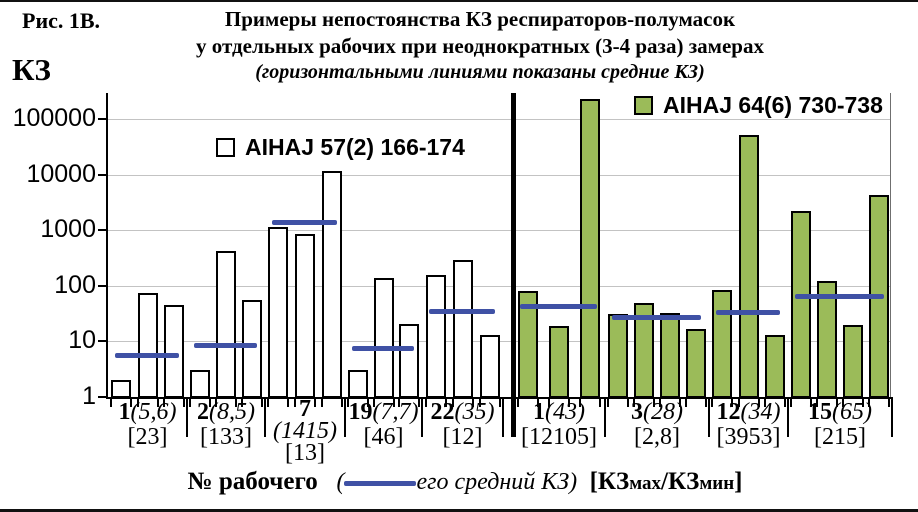  I want to click on caption-paren-open: (, so click(340, 482).